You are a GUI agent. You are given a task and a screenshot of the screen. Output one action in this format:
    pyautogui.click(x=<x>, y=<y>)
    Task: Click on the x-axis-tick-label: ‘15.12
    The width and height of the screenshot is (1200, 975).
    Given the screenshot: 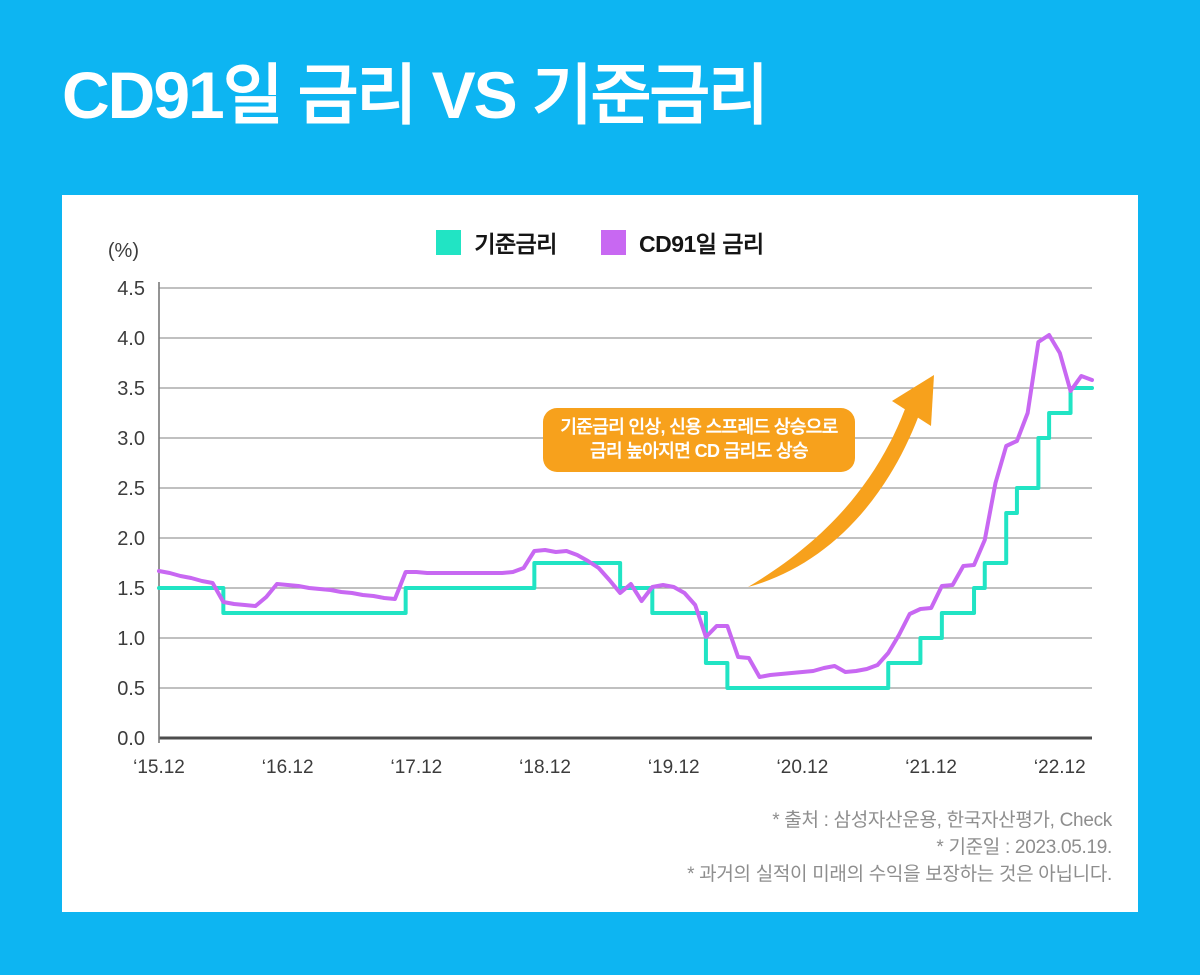 What is the action you would take?
    pyautogui.click(x=159, y=767)
    